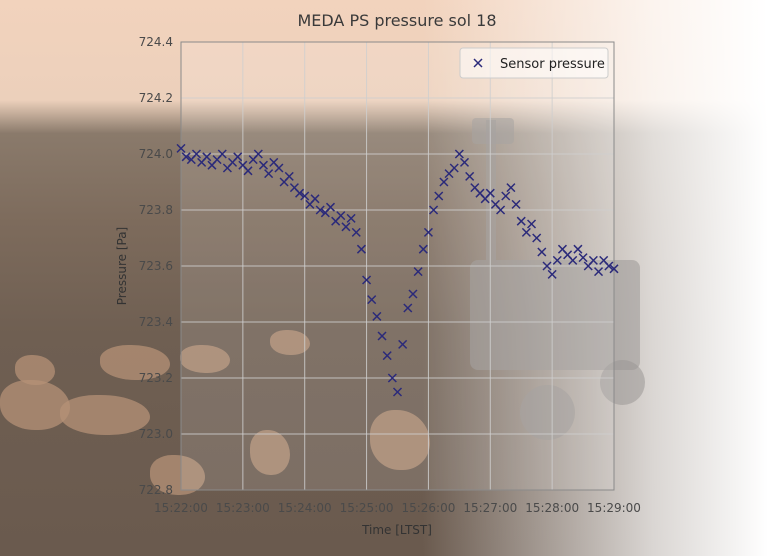 This screenshot has width=768, height=556. Describe the element at coordinates (305, 508) in the screenshot. I see `x-tick-label: 15:24:00` at that location.